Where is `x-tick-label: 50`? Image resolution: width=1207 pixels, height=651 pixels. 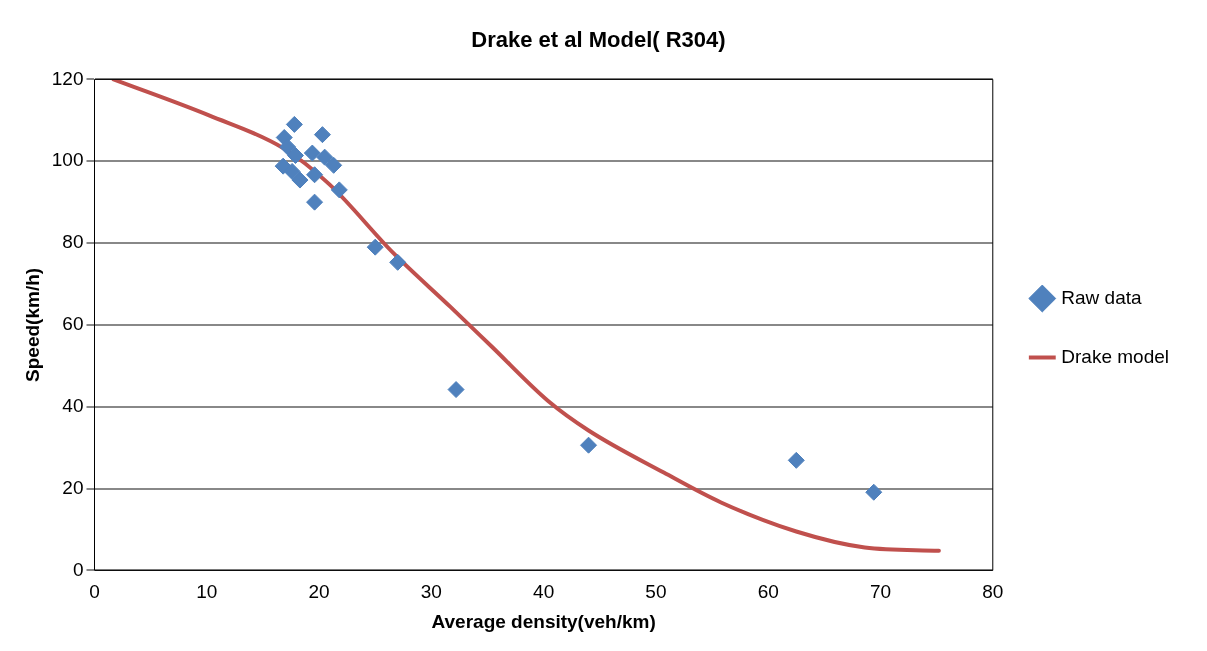
x-tick-label: 50 is located at coordinates (656, 592).